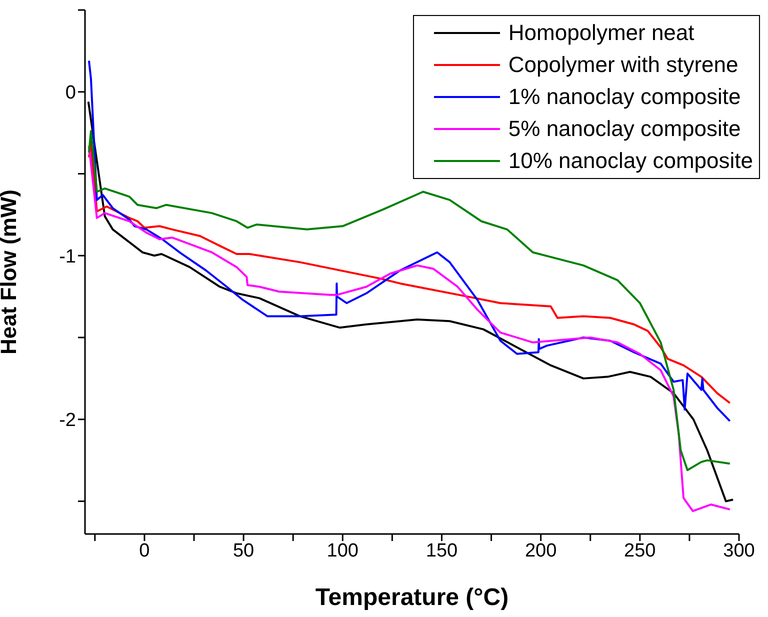  Describe the element at coordinates (624, 97) in the screenshot. I see `legend-label: 1% nanoclay composite` at that location.